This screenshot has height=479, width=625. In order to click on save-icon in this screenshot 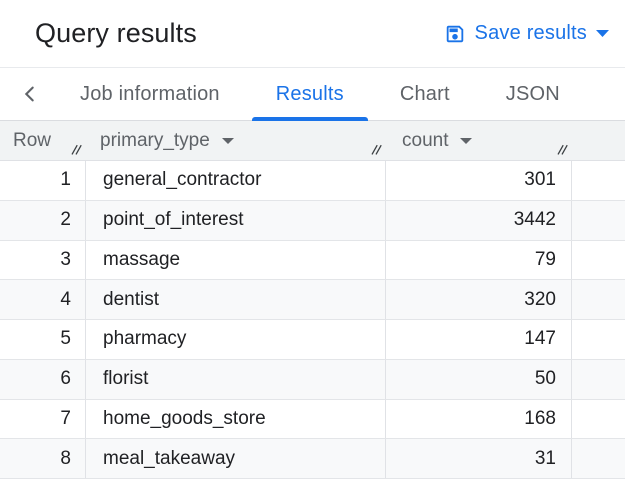, I will do `click(455, 34)`.